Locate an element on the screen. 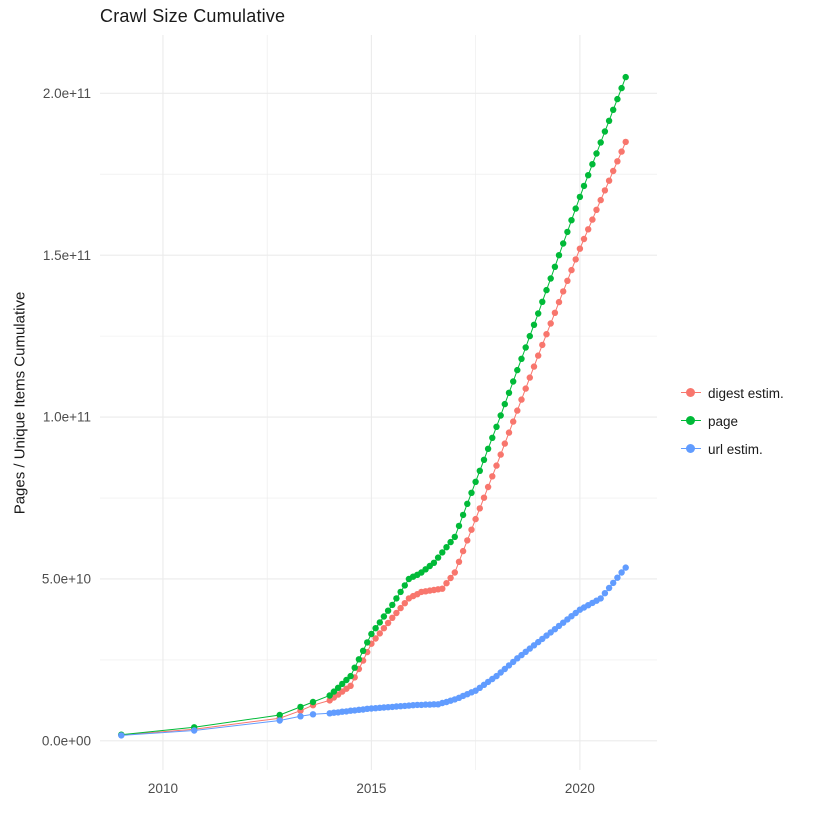  legend: digest estim. page url estim. is located at coordinates (732, 421).